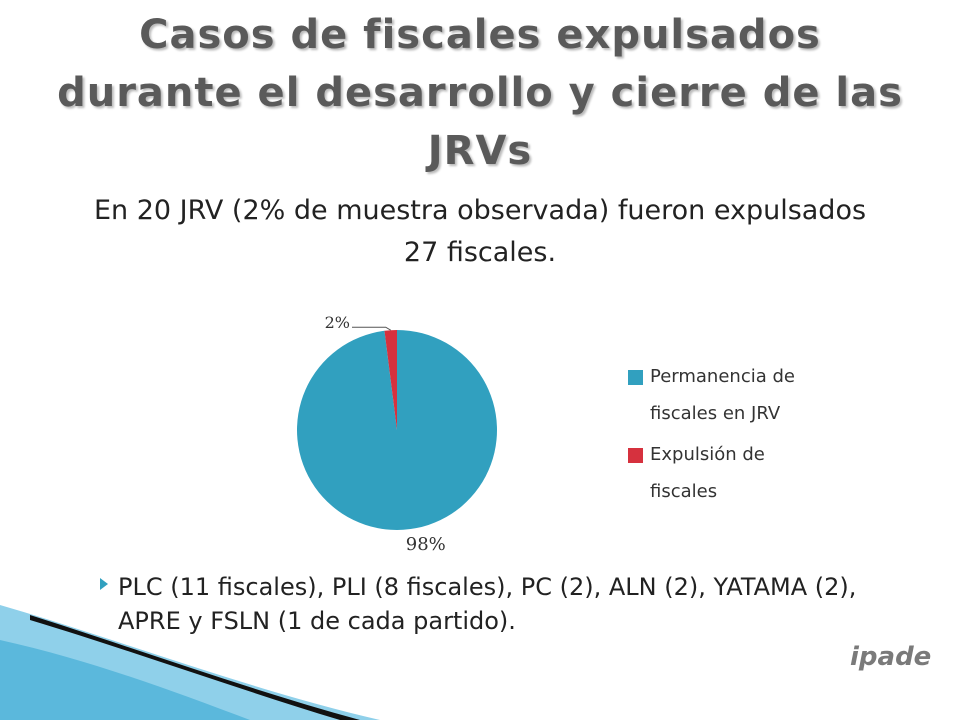 This screenshot has width=960, height=720. Describe the element at coordinates (426, 544) in the screenshot. I see `data-label: 98%` at that location.